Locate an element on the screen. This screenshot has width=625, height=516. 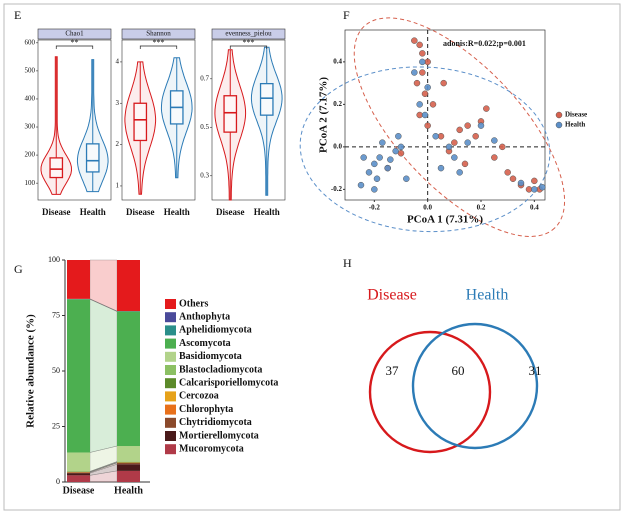
x-tick-label: -0.2 is located at coordinates (375, 208).